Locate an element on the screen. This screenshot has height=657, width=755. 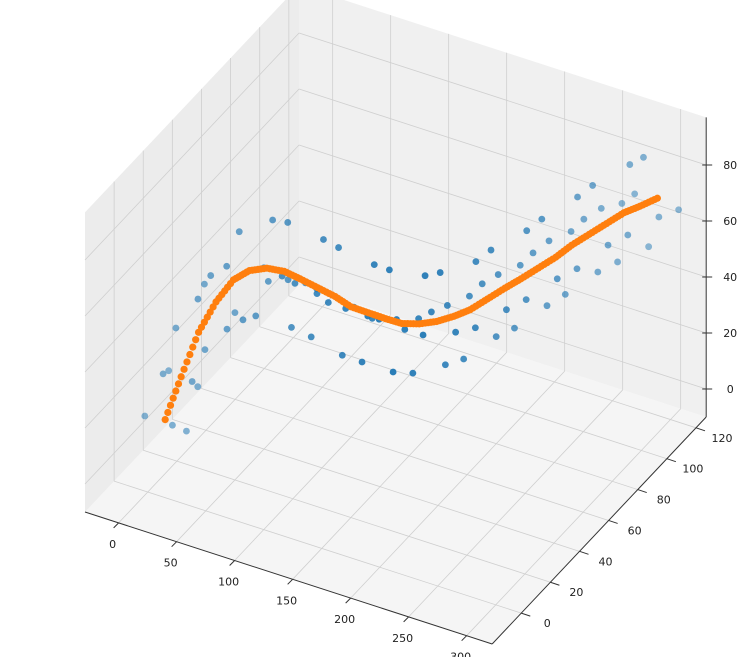
z-tick-label: 0 is located at coordinates (730, 389).